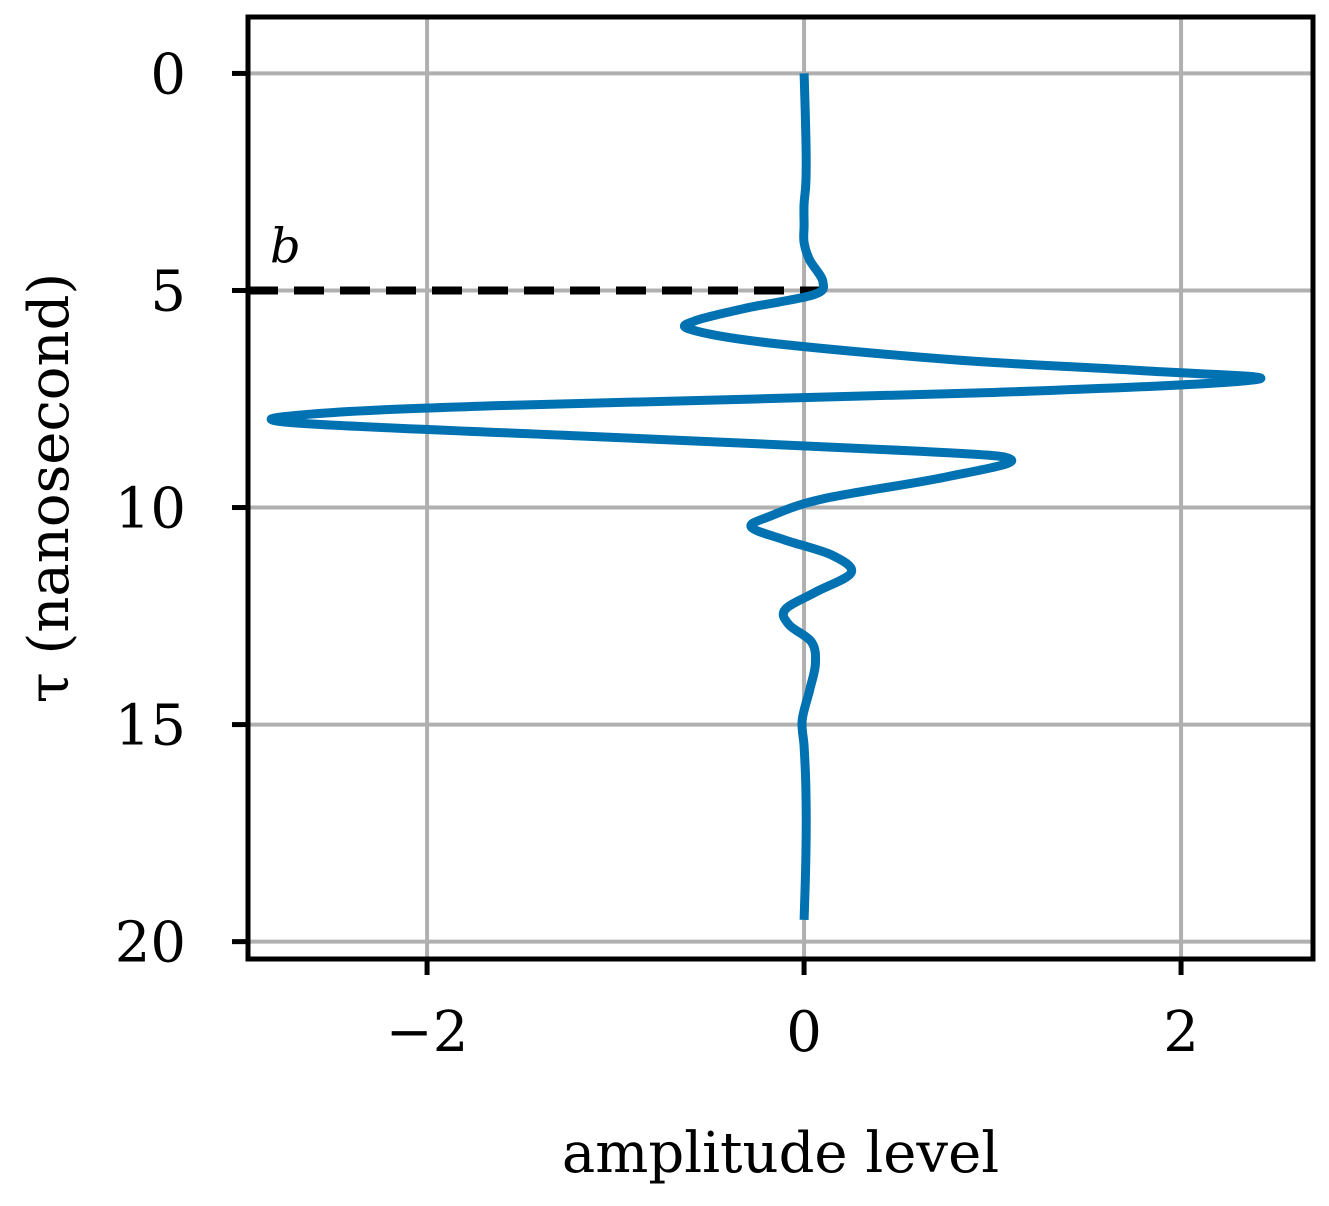 The height and width of the screenshot is (1206, 1329). Describe the element at coordinates (427, 1032) in the screenshot. I see `x-tick-label: −2` at that location.